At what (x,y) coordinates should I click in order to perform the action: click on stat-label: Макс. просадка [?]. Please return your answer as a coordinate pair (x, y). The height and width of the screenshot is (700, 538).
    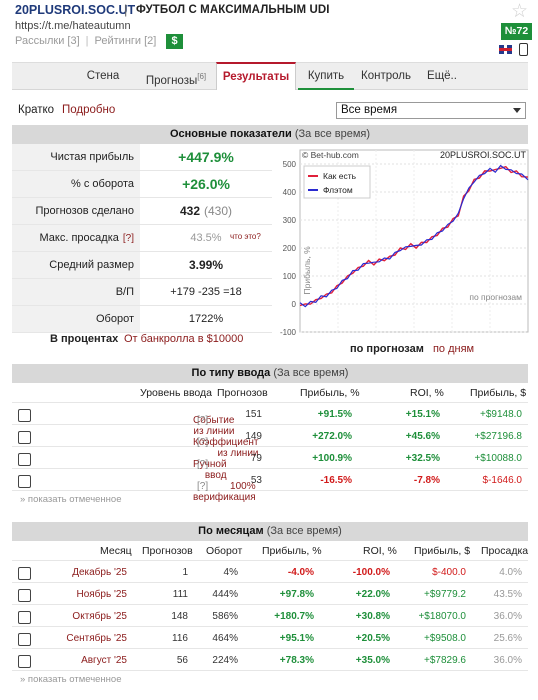
    Looking at the image, I should click on (76, 238).